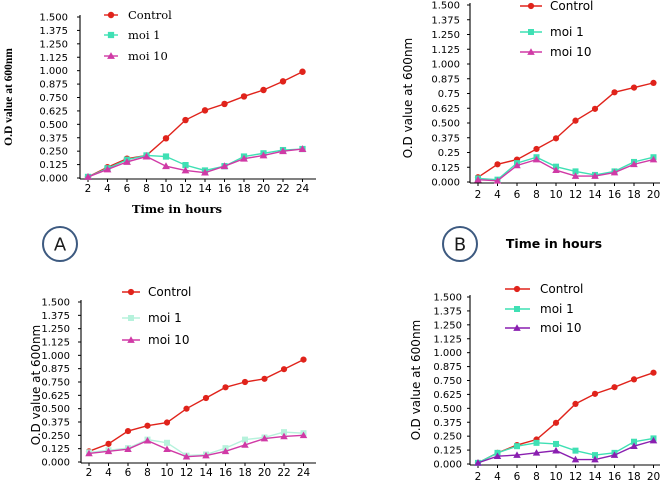 This screenshot has height=486, width=660. What do you see at coordinates (445, 183) in the screenshot?
I see `panel-b-y-tick-label: 0.000` at bounding box center [445, 183].